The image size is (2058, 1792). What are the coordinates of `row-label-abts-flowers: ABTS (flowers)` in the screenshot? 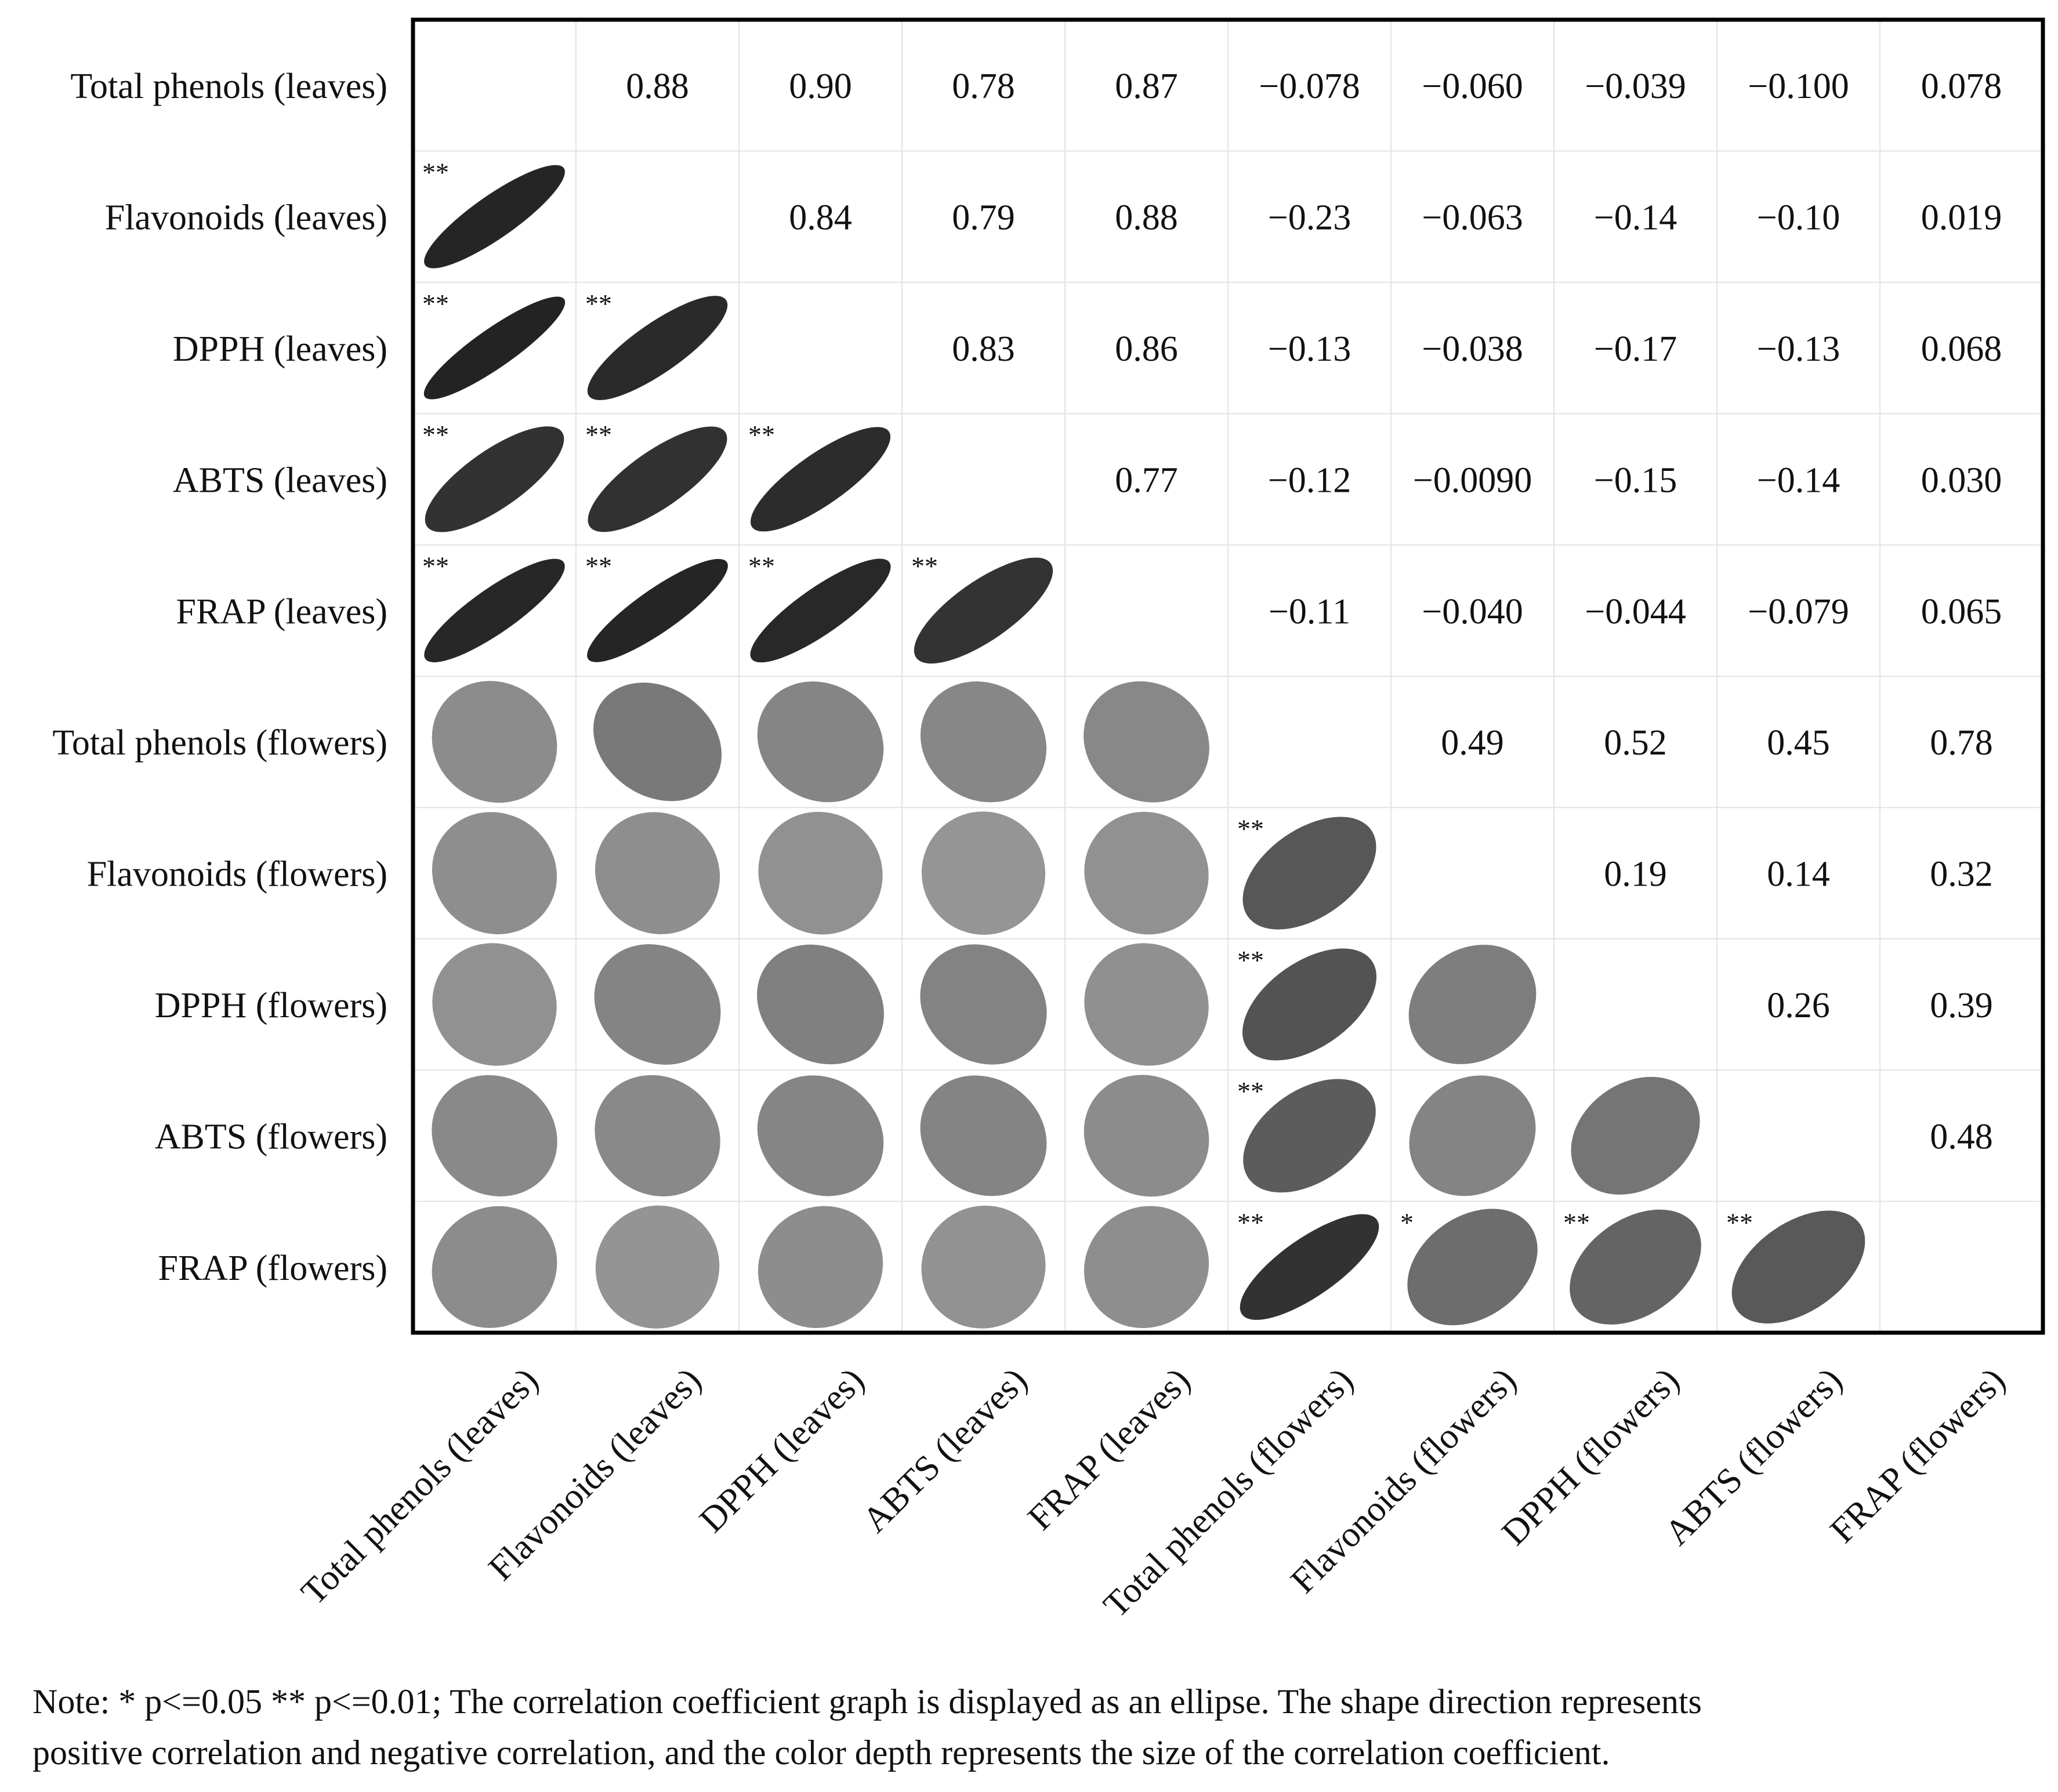 It's located at (271, 1136).